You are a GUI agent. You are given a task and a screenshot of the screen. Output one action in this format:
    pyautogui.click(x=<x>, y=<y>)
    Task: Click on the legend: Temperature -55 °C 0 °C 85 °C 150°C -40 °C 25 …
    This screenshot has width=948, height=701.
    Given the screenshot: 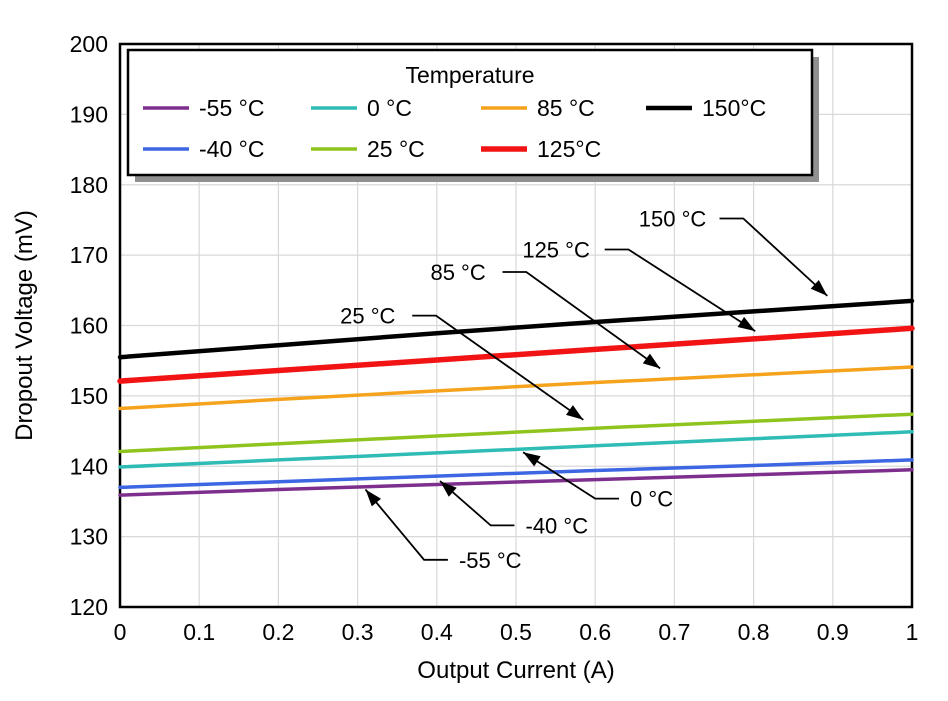 What is the action you would take?
    pyautogui.click(x=472, y=115)
    